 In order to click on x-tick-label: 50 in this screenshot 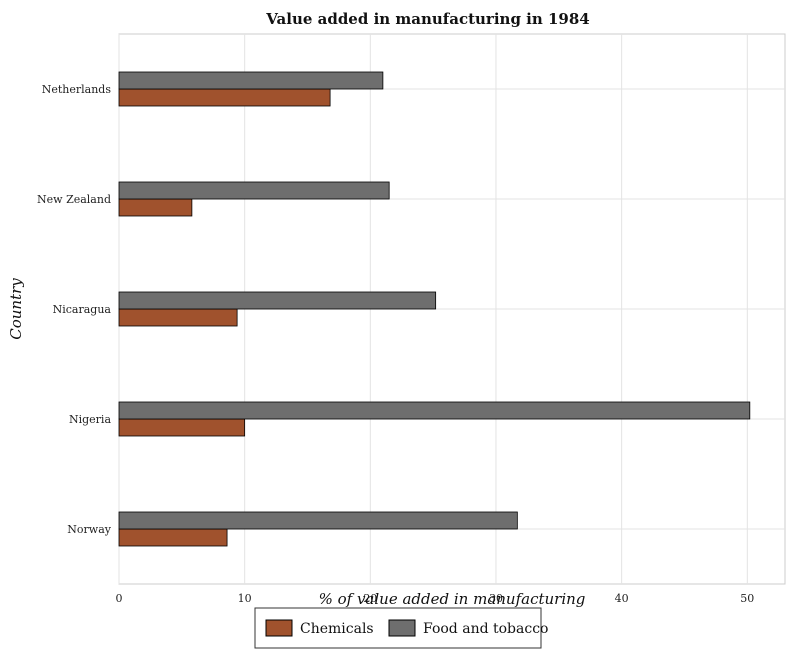, I will do `click(747, 598)`.